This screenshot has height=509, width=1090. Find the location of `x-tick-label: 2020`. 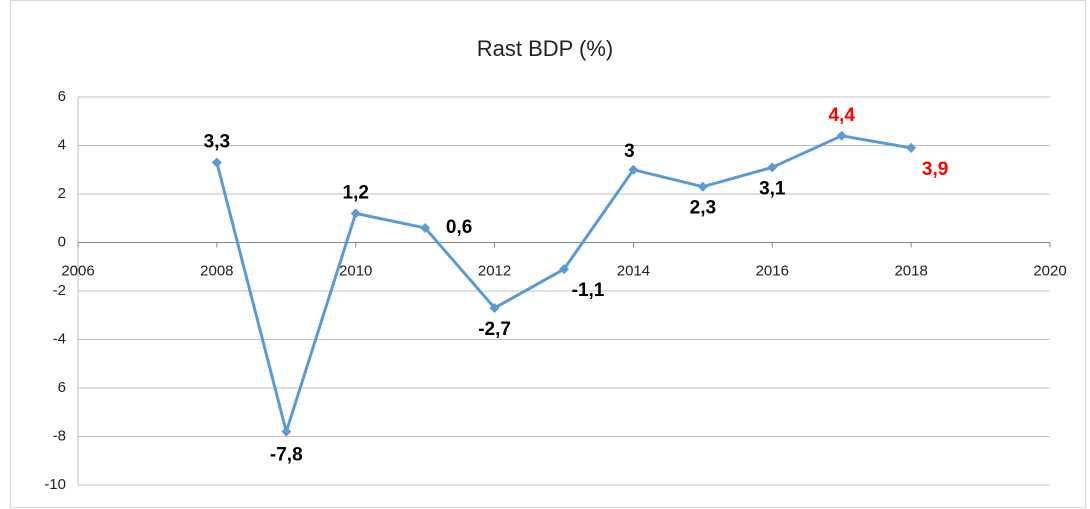

x-tick-label: 2020 is located at coordinates (1049, 270).